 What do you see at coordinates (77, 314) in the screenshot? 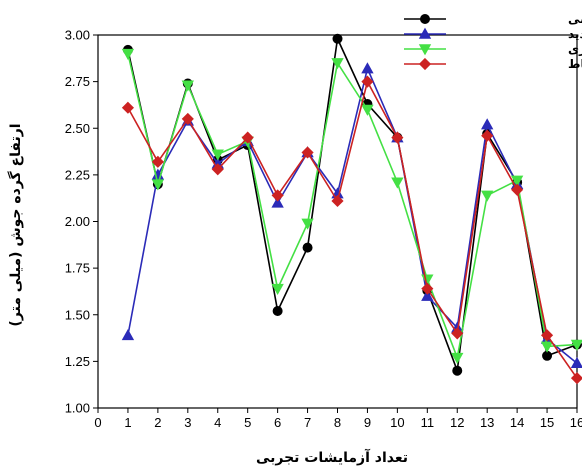
I see `y-tick-label: 1.50` at bounding box center [77, 314].